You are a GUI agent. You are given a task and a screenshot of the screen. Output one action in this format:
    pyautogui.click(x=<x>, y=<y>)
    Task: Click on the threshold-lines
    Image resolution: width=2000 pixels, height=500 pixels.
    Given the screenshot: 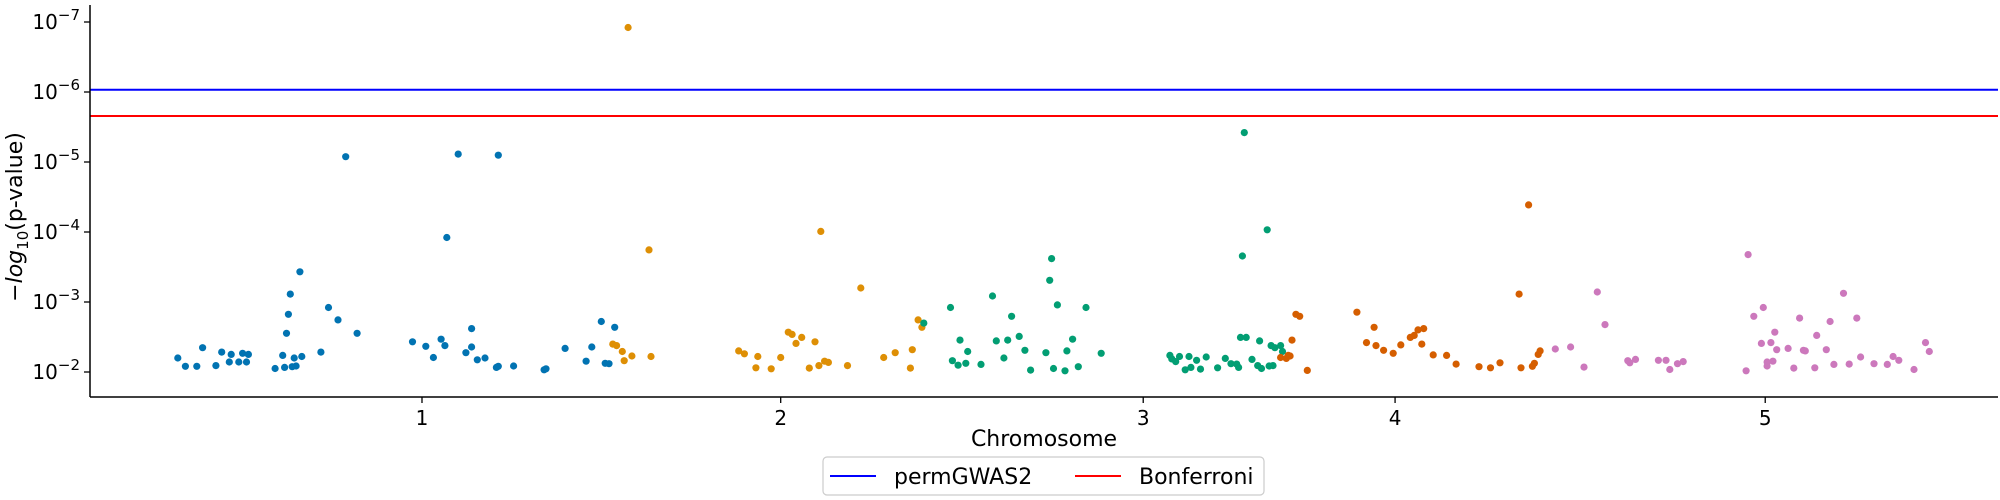 What is the action you would take?
    pyautogui.click(x=1044, y=102)
    